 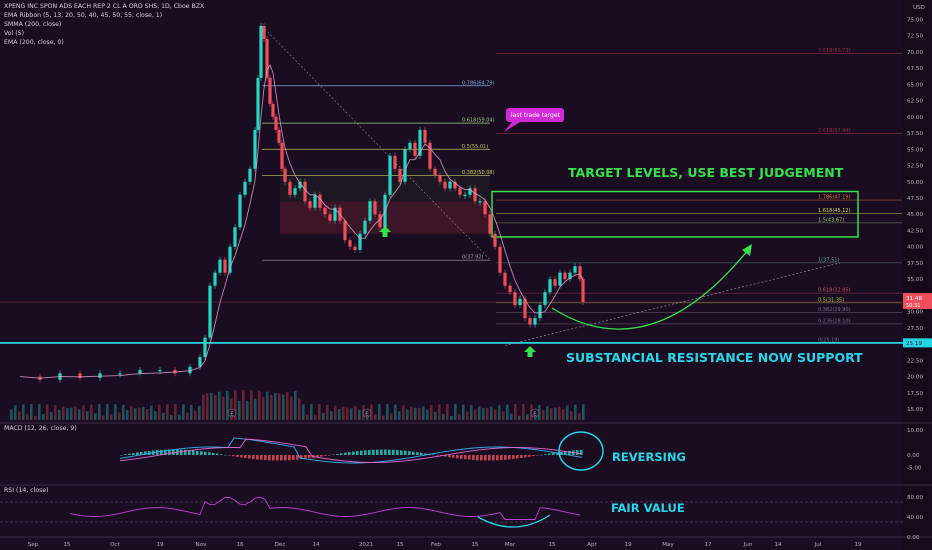 I want to click on x-tick-label: Jun, so click(x=748, y=545).